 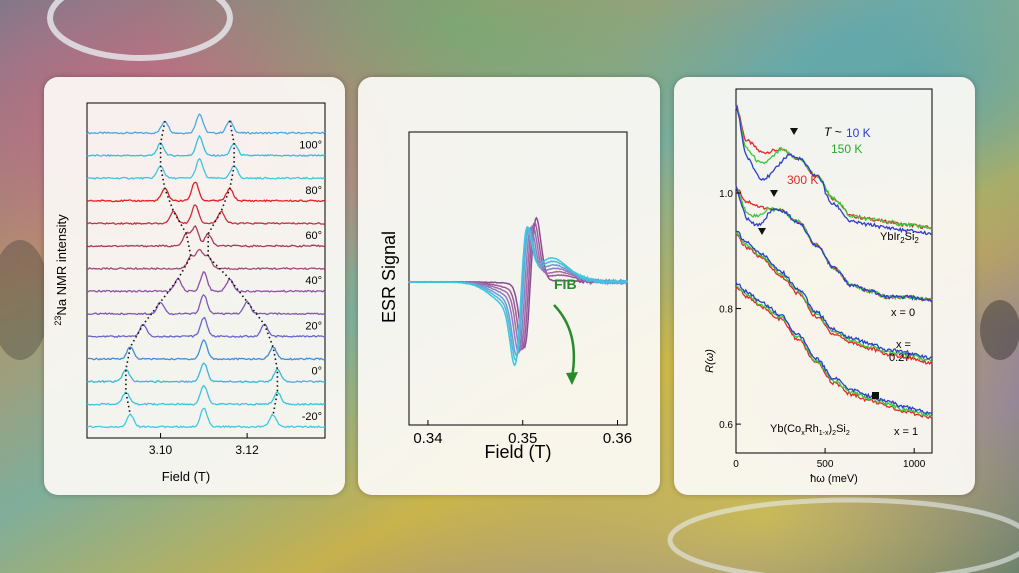 What do you see at coordinates (310, 146) in the screenshot?
I see `nmr-angle-label: 100°` at bounding box center [310, 146].